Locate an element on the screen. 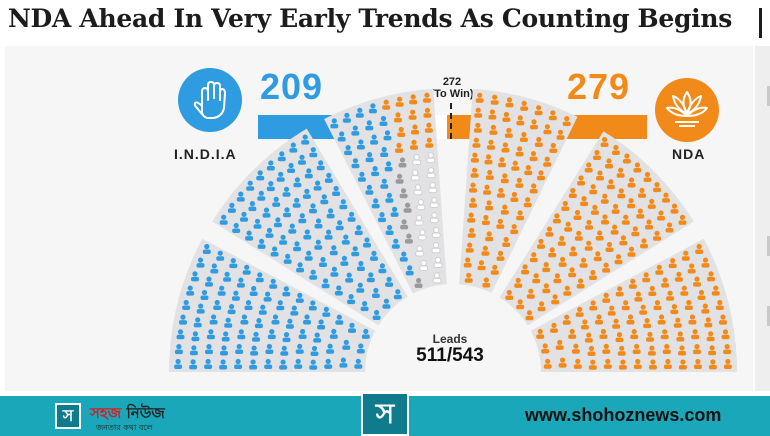  brand-name: সহজ নিউজ is located at coordinates (127, 414).